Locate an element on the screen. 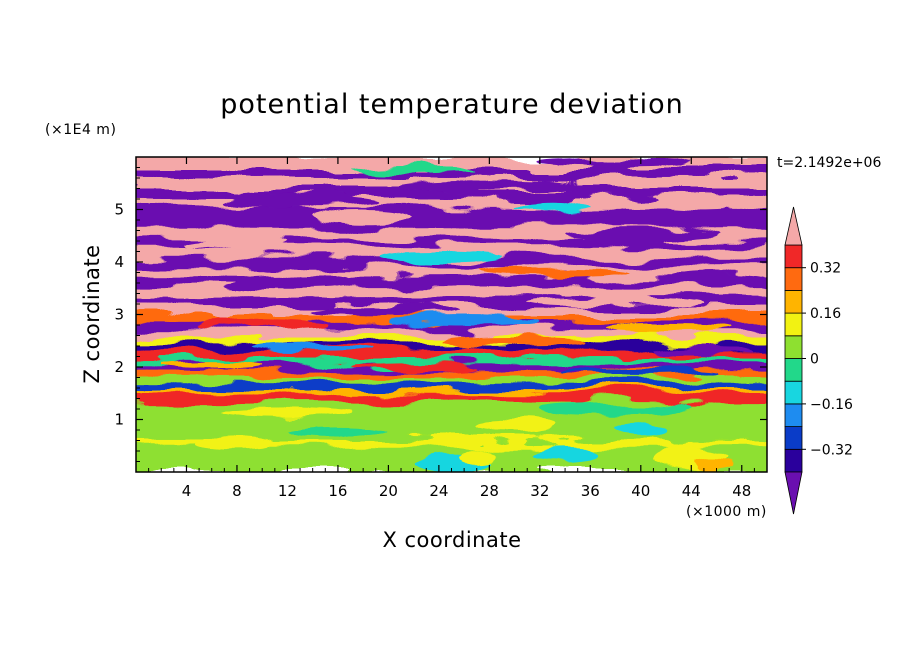  x-tick-label: 44 is located at coordinates (691, 491).